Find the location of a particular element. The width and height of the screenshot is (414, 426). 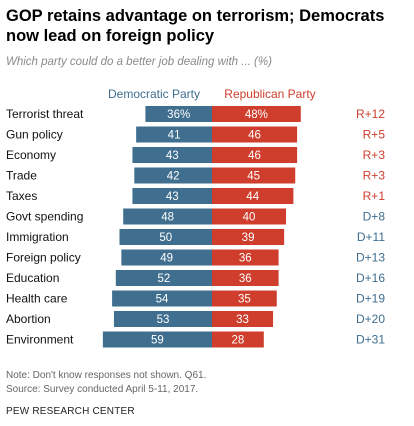

organization-name: PEW RESEARCH CENTER is located at coordinates (70, 411).